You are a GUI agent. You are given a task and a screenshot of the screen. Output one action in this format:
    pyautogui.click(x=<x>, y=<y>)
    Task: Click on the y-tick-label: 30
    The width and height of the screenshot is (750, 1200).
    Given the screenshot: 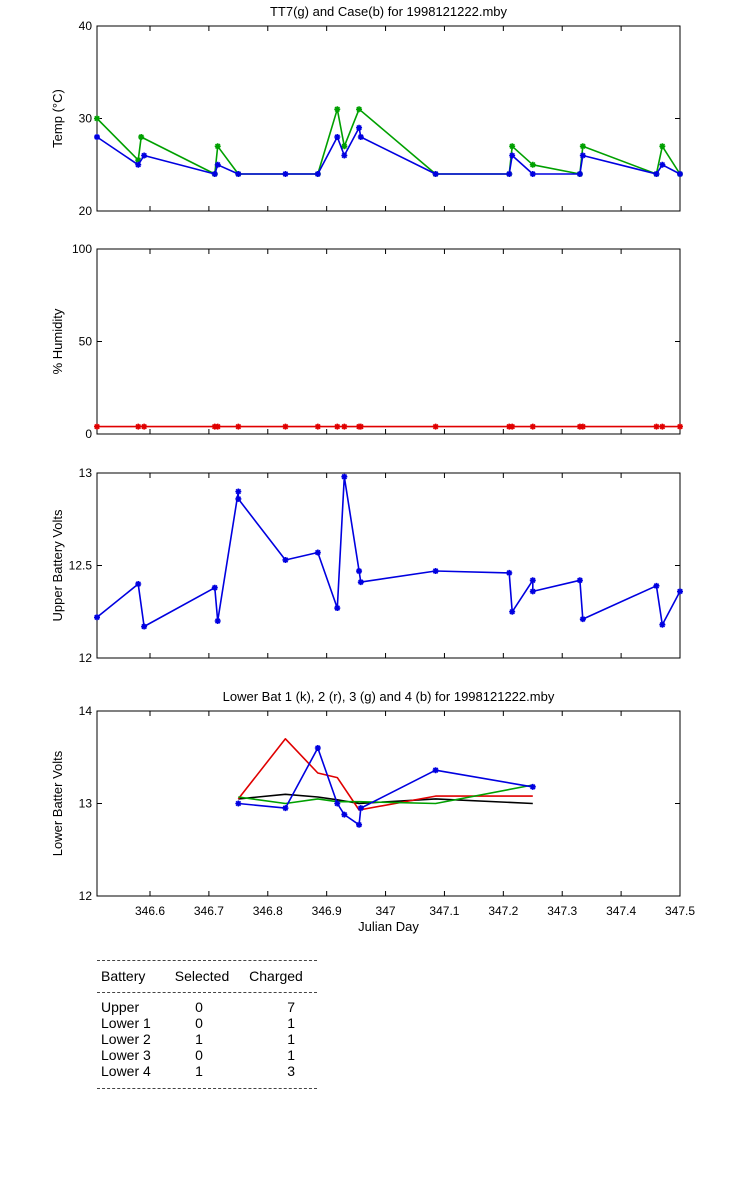 What is the action you would take?
    pyautogui.click(x=86, y=119)
    